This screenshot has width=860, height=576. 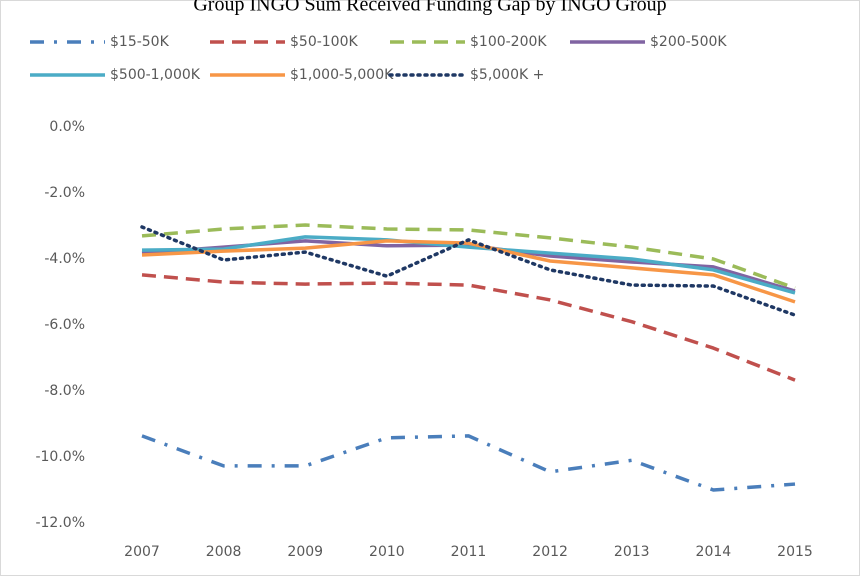 What do you see at coordinates (795, 552) in the screenshot?
I see `x-tick-label: 2015` at bounding box center [795, 552].